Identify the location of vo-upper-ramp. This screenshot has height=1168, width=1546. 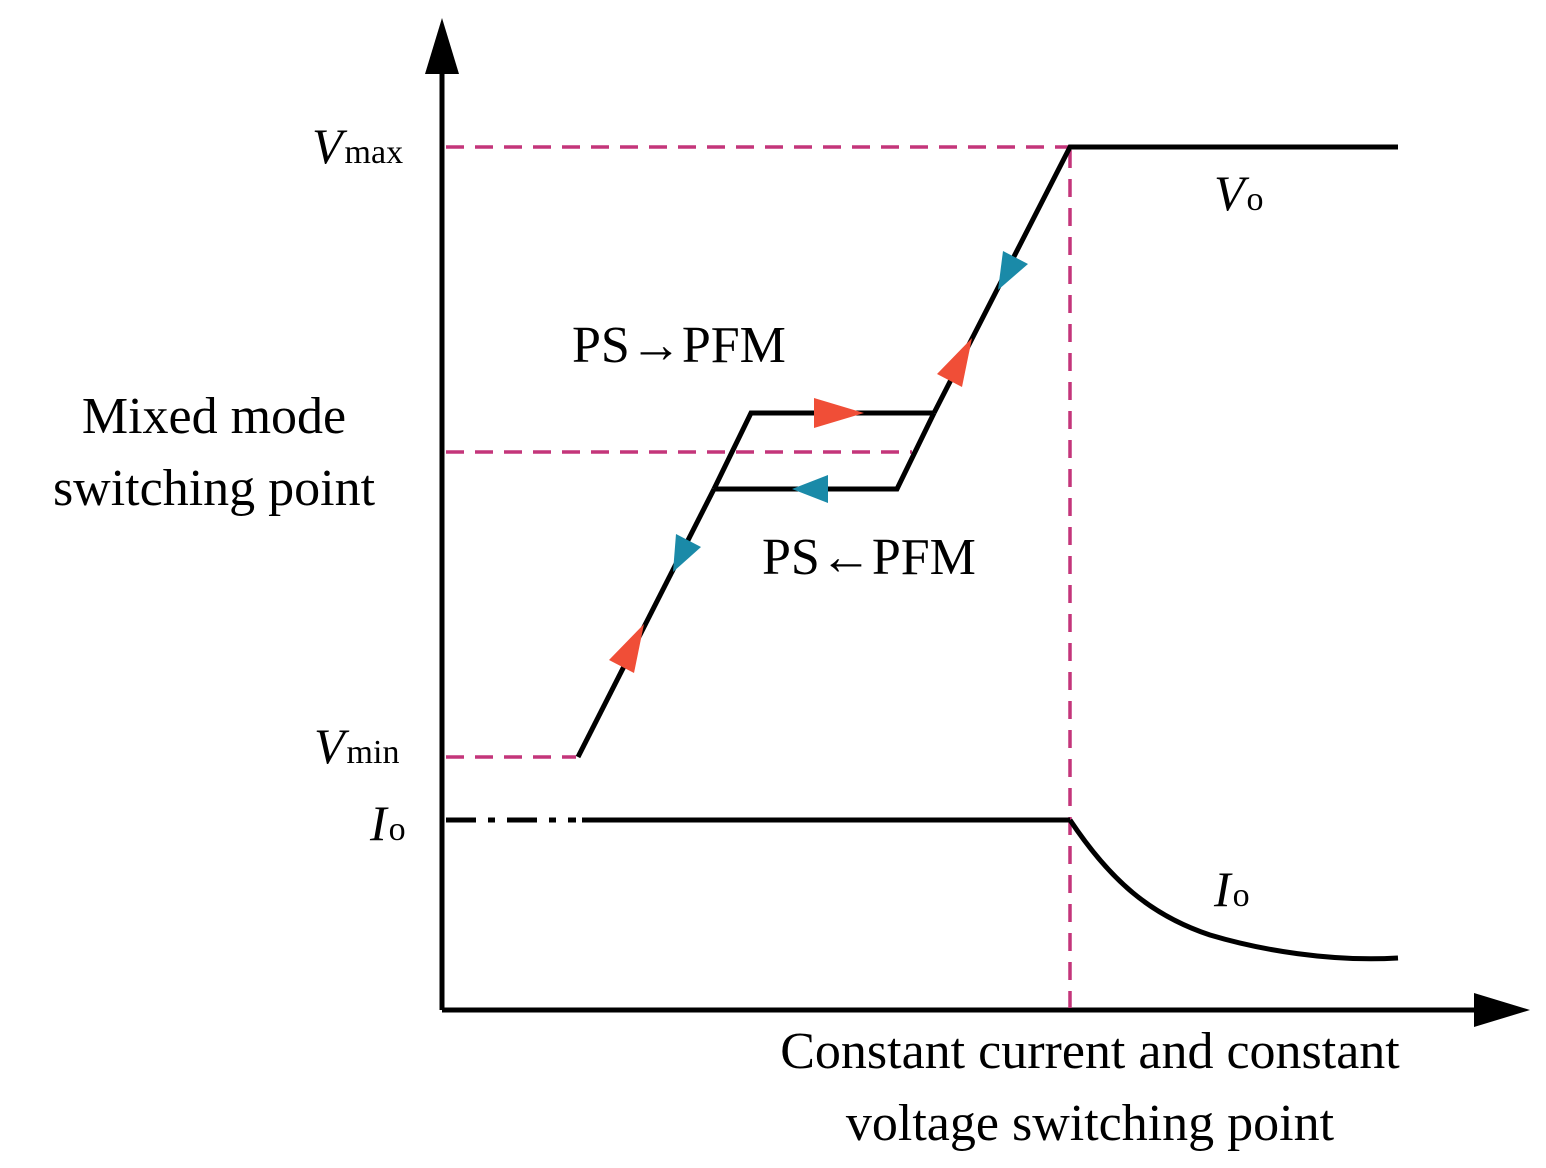
(1164, 279).